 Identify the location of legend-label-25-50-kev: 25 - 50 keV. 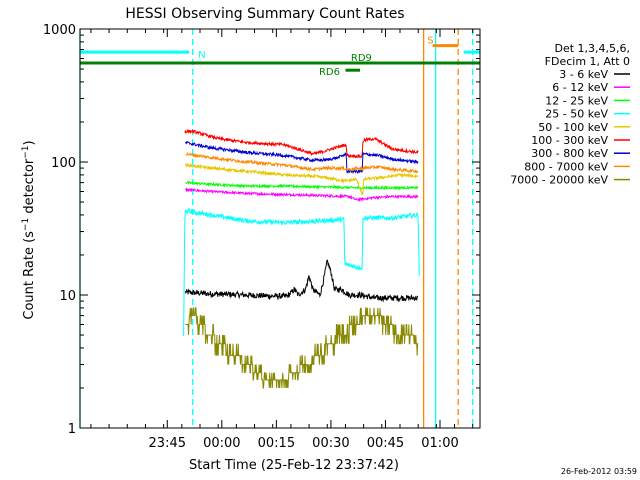
(576, 114).